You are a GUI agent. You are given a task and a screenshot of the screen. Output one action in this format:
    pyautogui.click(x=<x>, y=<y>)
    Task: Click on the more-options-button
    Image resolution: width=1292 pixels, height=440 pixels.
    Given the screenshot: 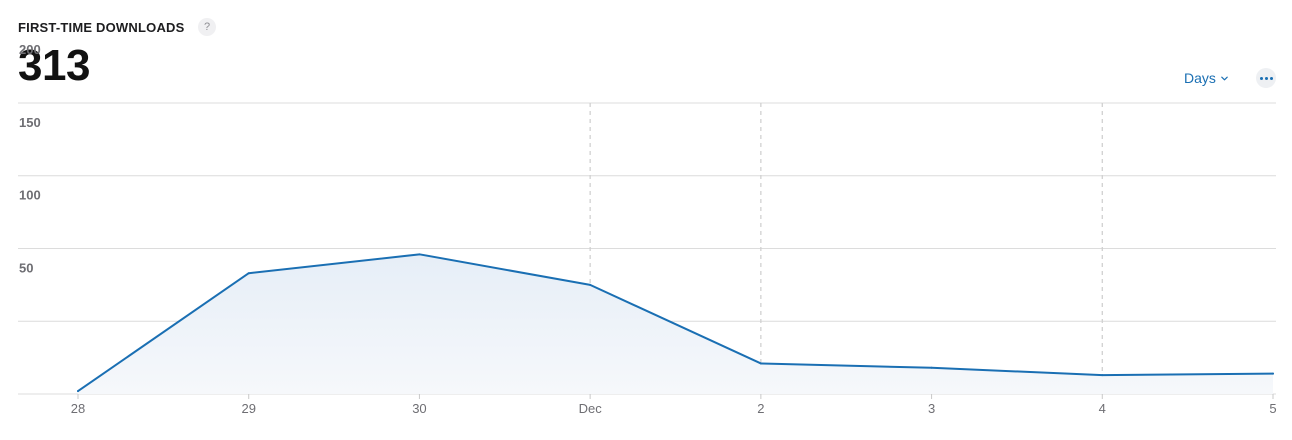 What is the action you would take?
    pyautogui.click(x=1266, y=78)
    